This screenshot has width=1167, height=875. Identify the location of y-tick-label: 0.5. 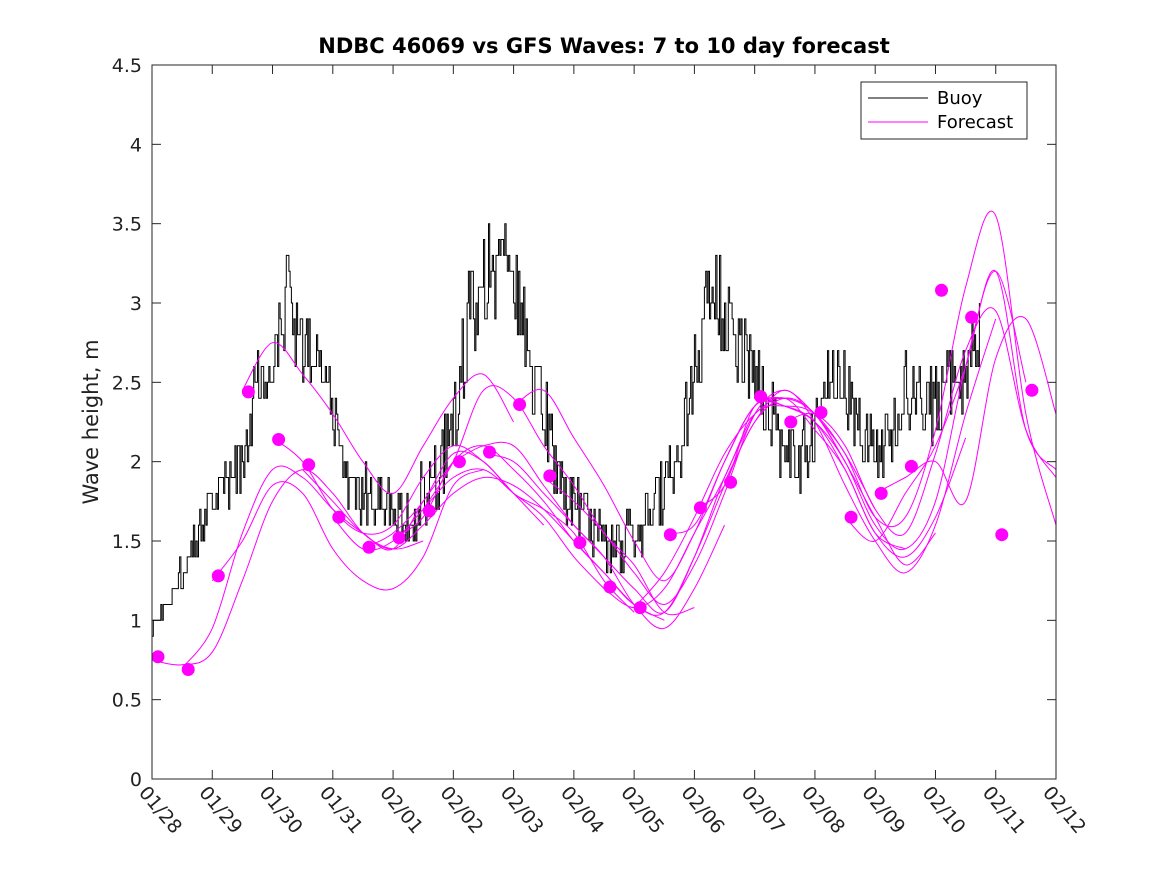
(127, 701).